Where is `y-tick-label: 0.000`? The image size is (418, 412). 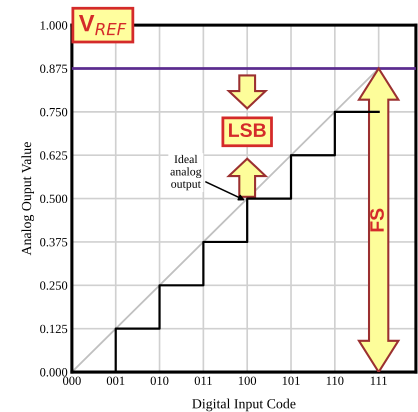 y-tick-label: 0.000 is located at coordinates (54, 372).